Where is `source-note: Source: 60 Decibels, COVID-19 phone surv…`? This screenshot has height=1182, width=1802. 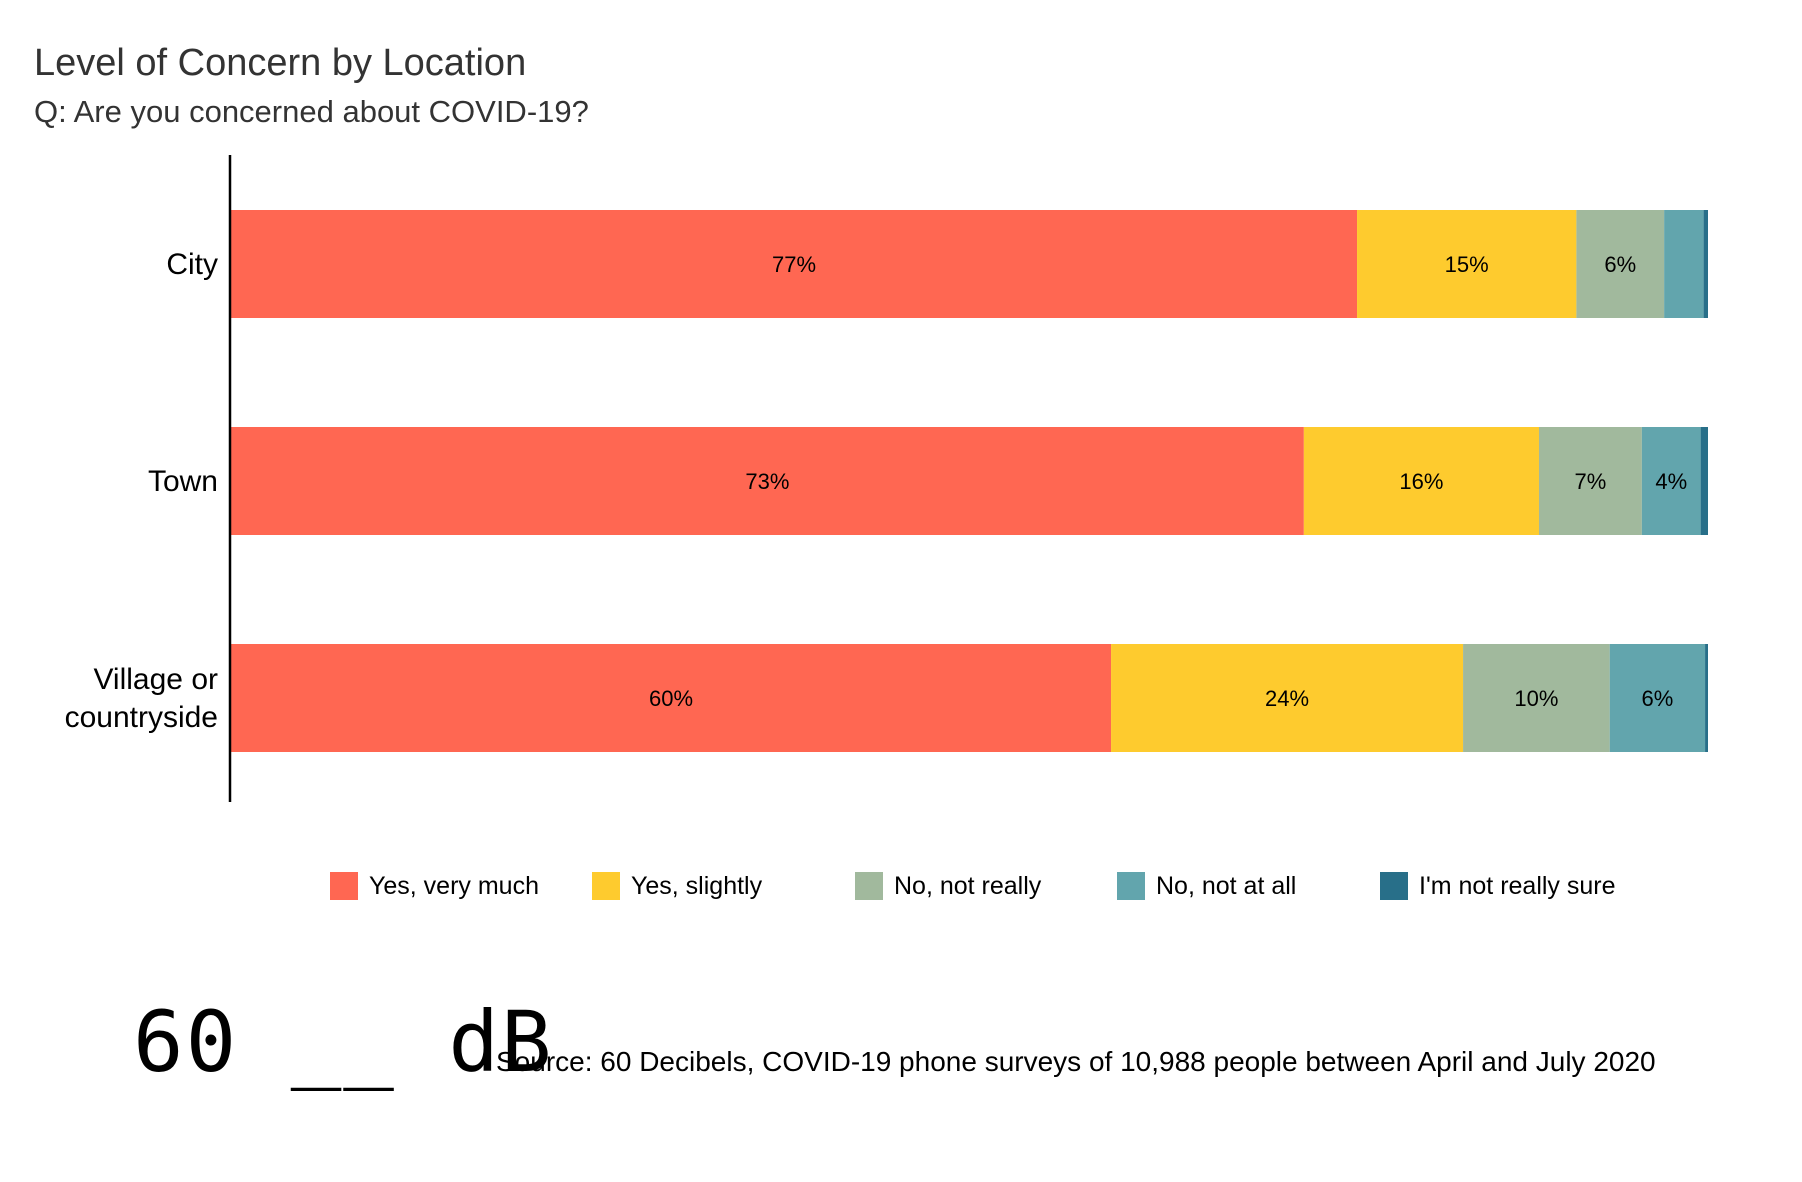 source-note: Source: 60 Decibels, COVID-19 phone surv… is located at coordinates (1076, 1061).